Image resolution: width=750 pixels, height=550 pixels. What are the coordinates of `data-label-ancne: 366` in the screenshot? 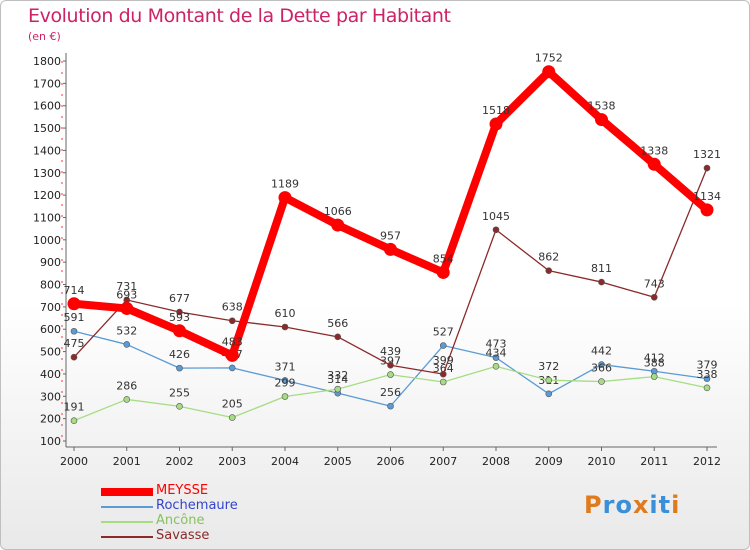 It's located at (601, 368).